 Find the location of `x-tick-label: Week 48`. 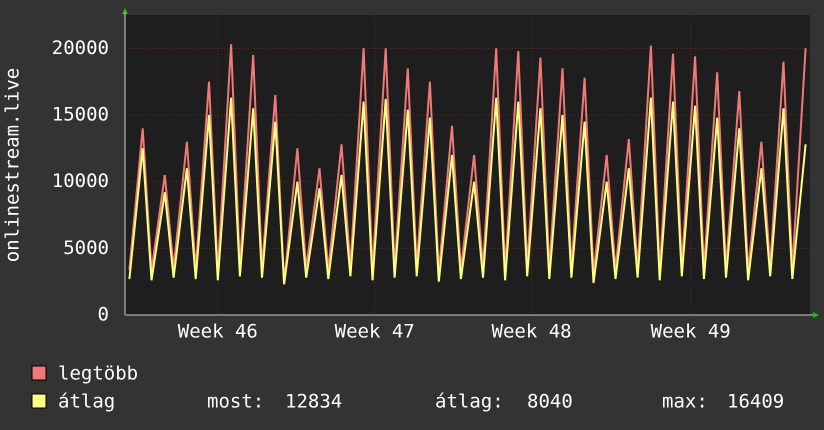

x-tick-label: Week 48 is located at coordinates (532, 332).